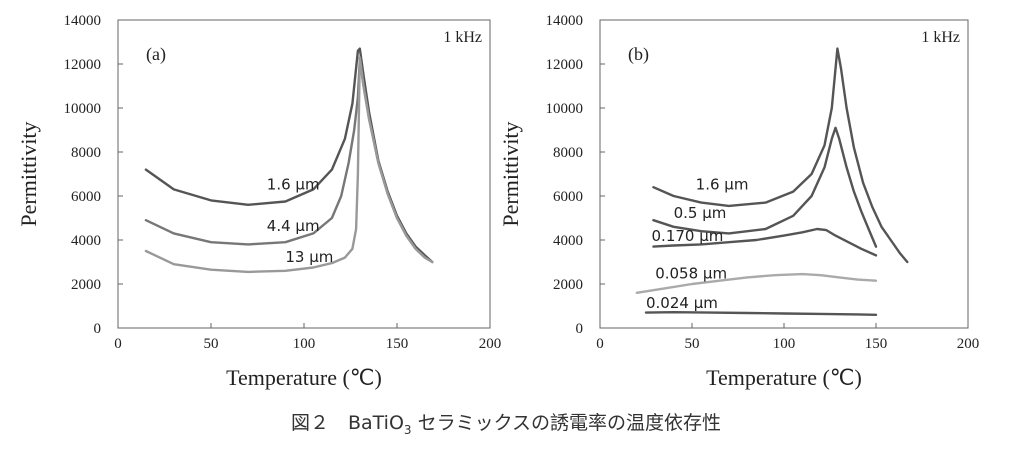  What do you see at coordinates (407, 429) in the screenshot?
I see `caption-subscript: 3` at bounding box center [407, 429].